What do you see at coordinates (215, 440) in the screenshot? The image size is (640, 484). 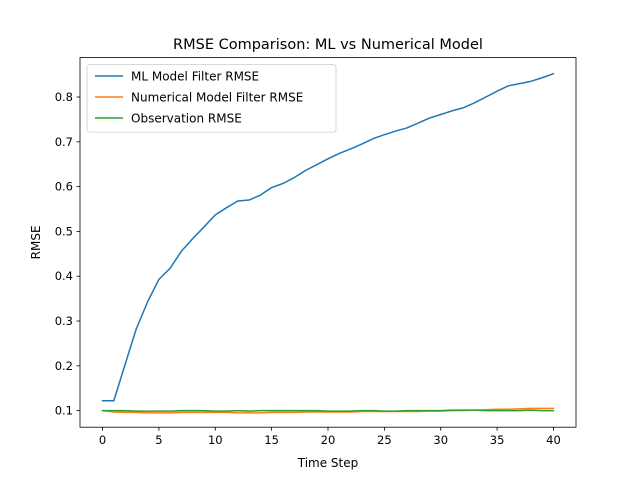 I see `x-tick-label: 10` at bounding box center [215, 440].